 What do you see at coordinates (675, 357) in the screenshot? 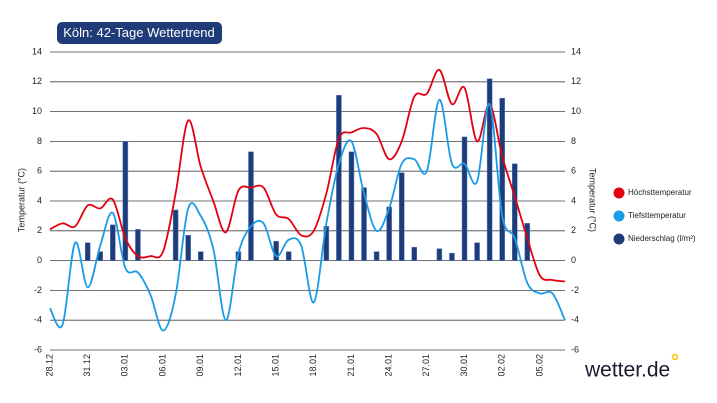
I see `brand-dot` at bounding box center [675, 357].